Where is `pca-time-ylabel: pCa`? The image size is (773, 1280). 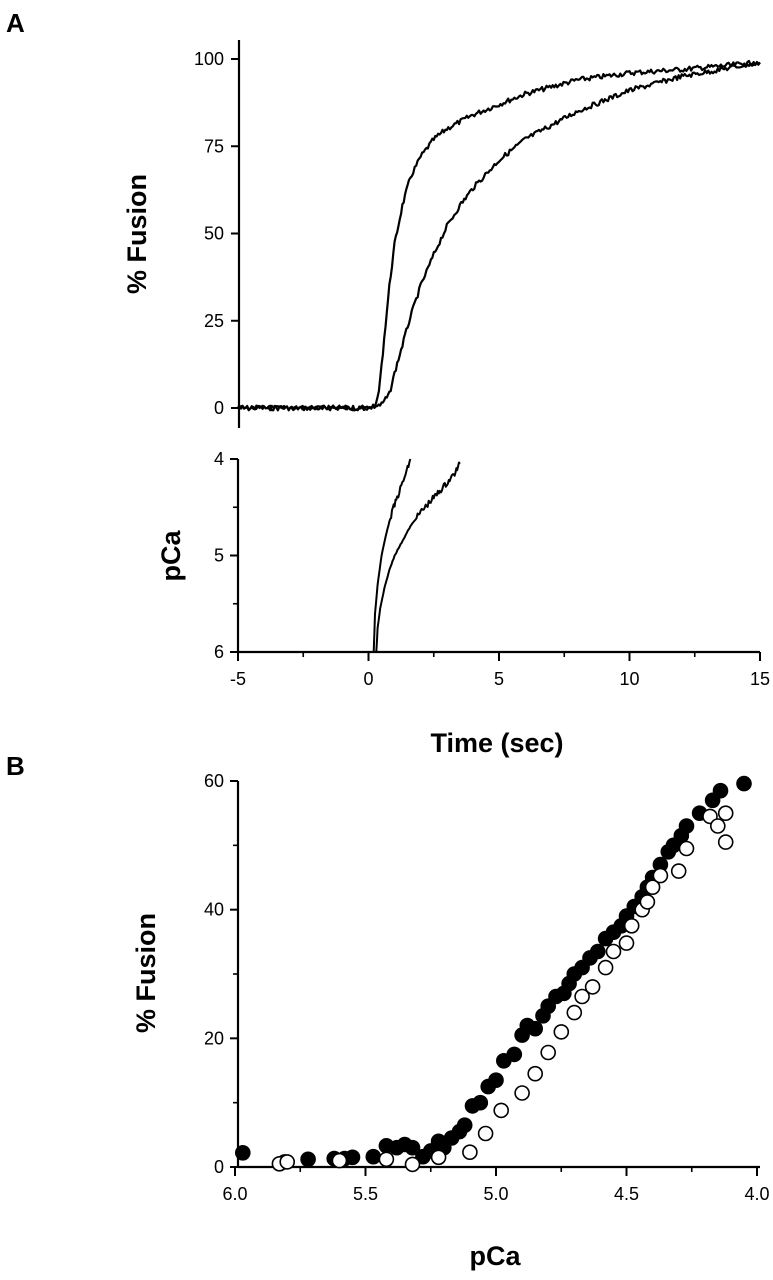 pca-time-ylabel: pCa is located at coordinates (171, 556).